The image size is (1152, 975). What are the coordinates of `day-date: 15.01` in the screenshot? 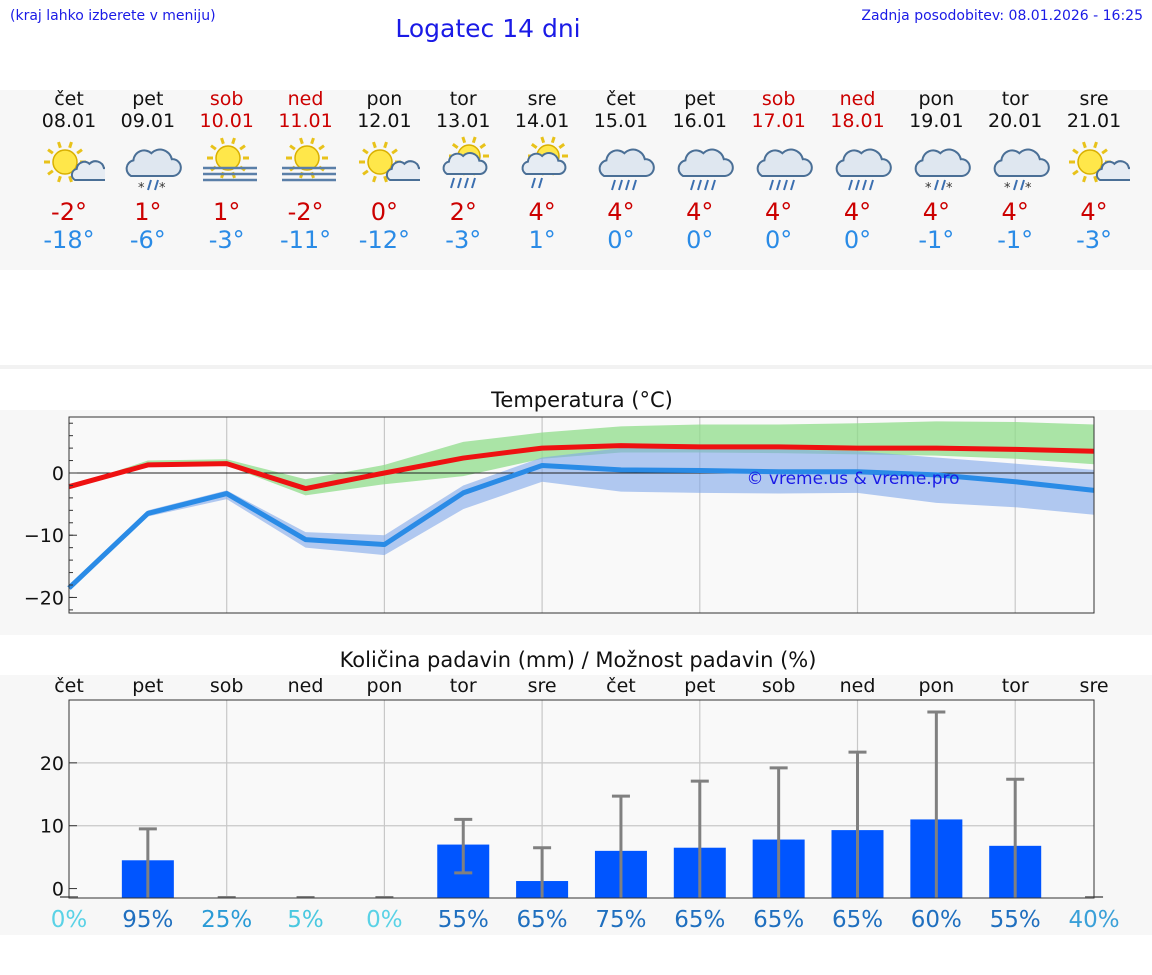 It's located at (621, 121).